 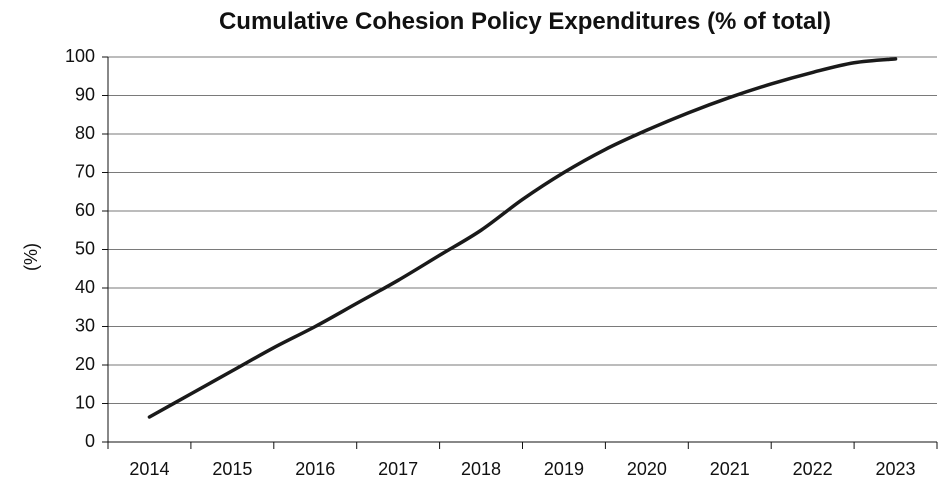 What do you see at coordinates (647, 469) in the screenshot?
I see `x-tick-label: 2020` at bounding box center [647, 469].